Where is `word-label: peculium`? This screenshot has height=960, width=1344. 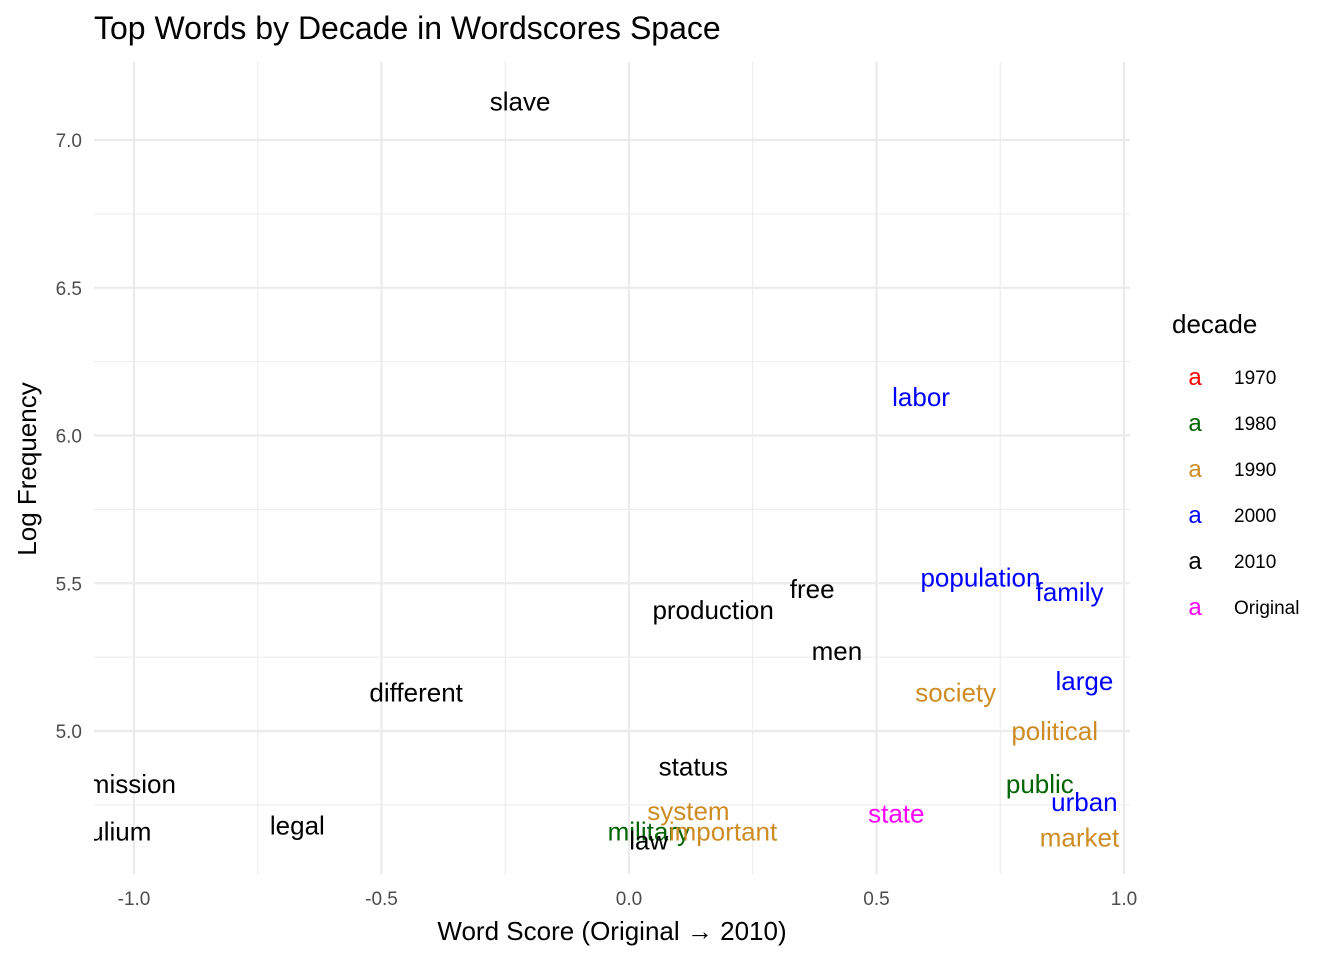 word-label: peculium is located at coordinates (99, 831).